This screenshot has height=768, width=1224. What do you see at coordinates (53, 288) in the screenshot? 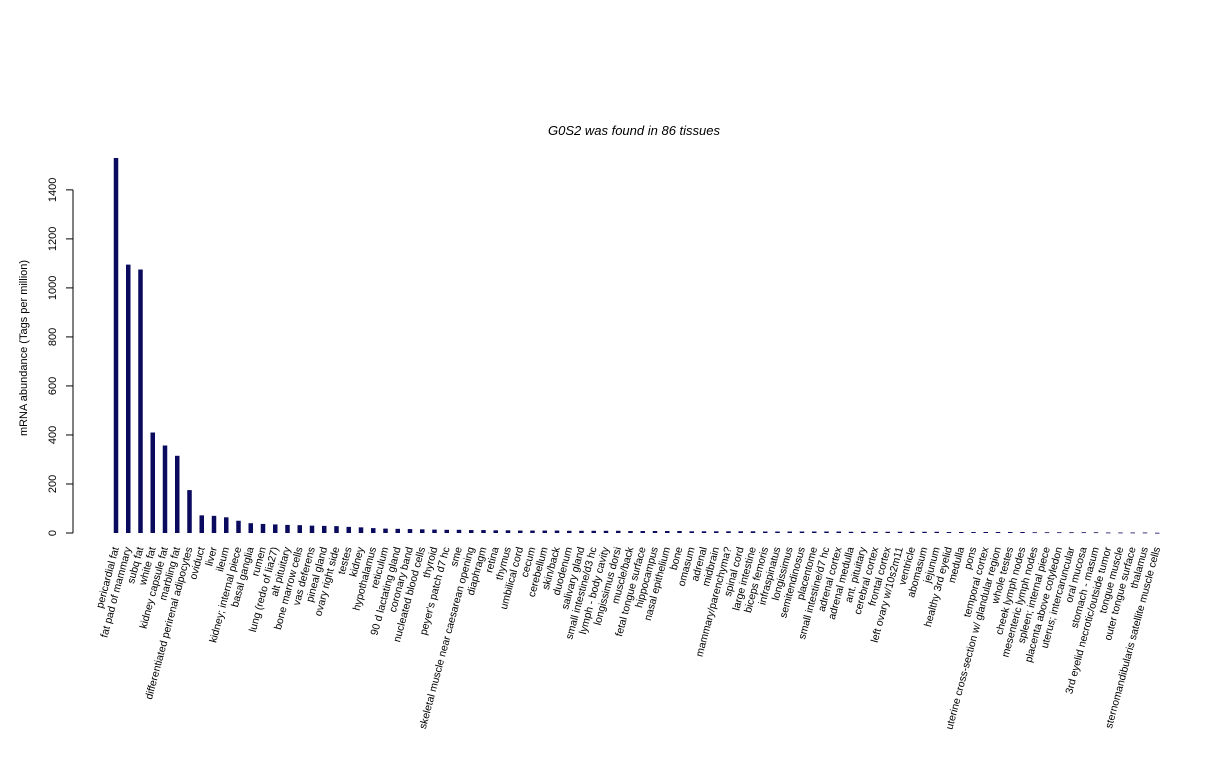
I see `y-tick-label: 1000` at bounding box center [53, 288].